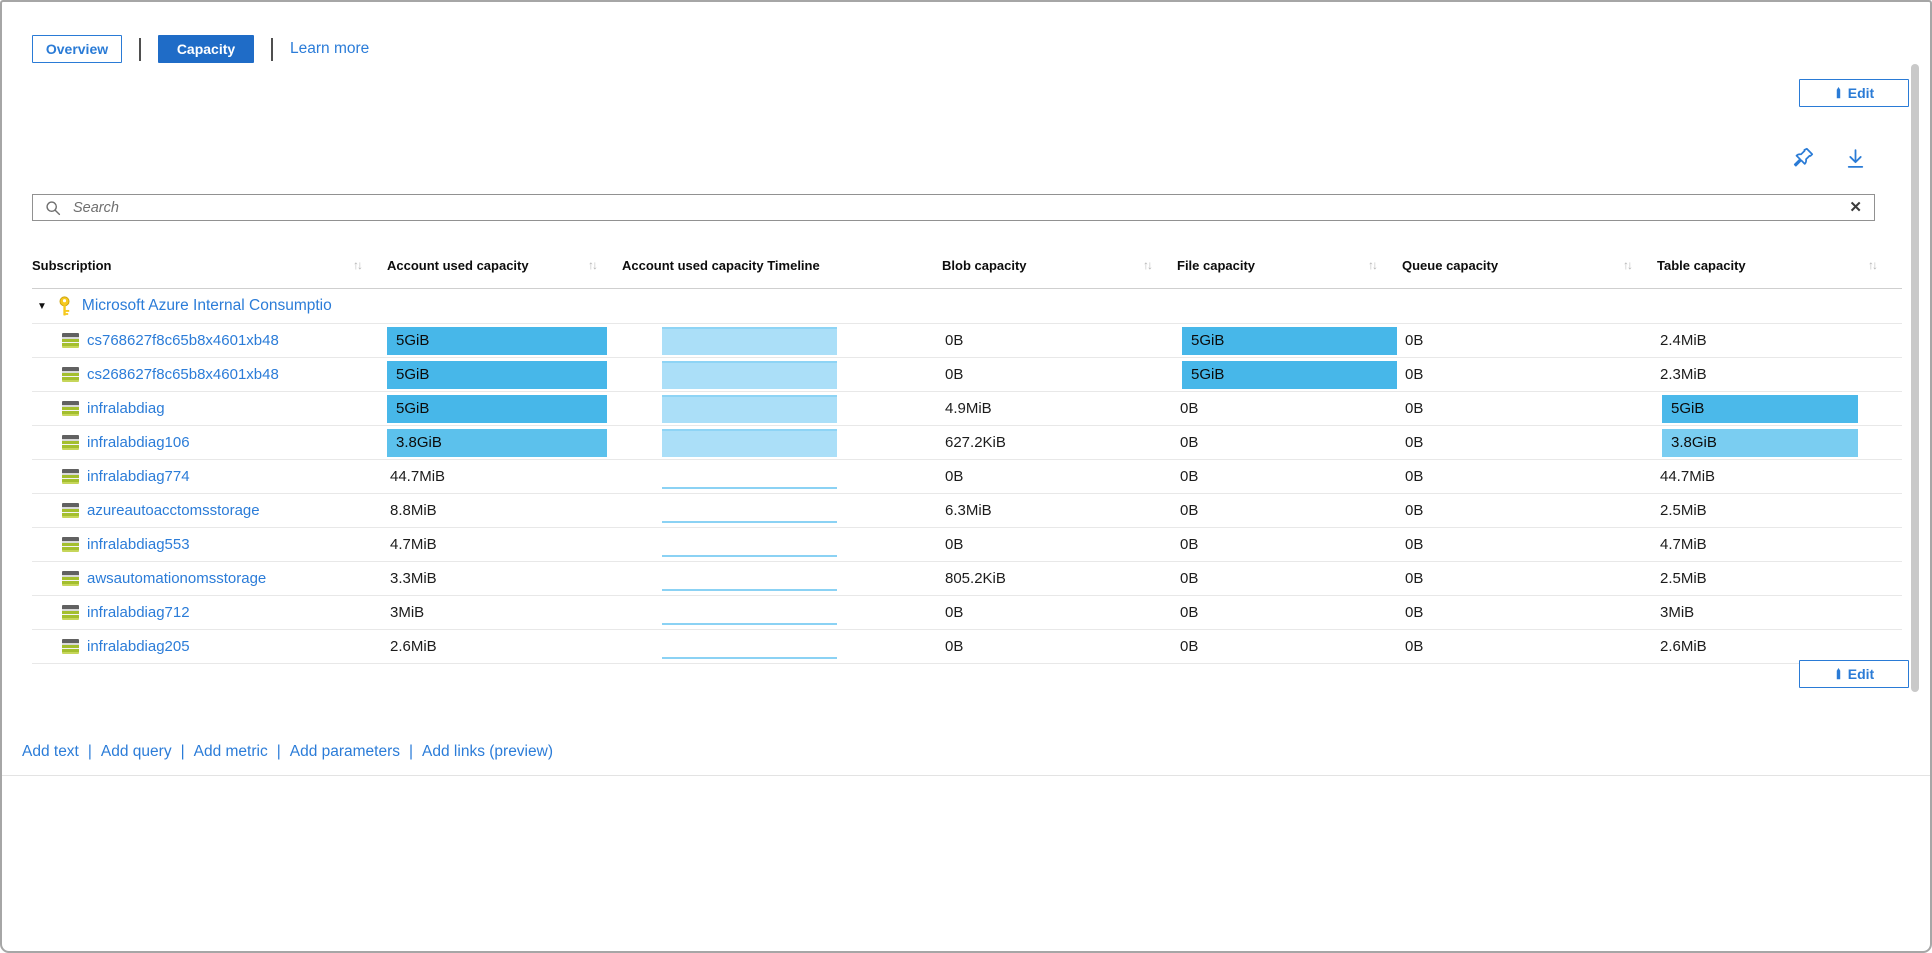 This screenshot has height=953, width=1932. What do you see at coordinates (458, 265) in the screenshot?
I see `column-label: Account used capacity` at bounding box center [458, 265].